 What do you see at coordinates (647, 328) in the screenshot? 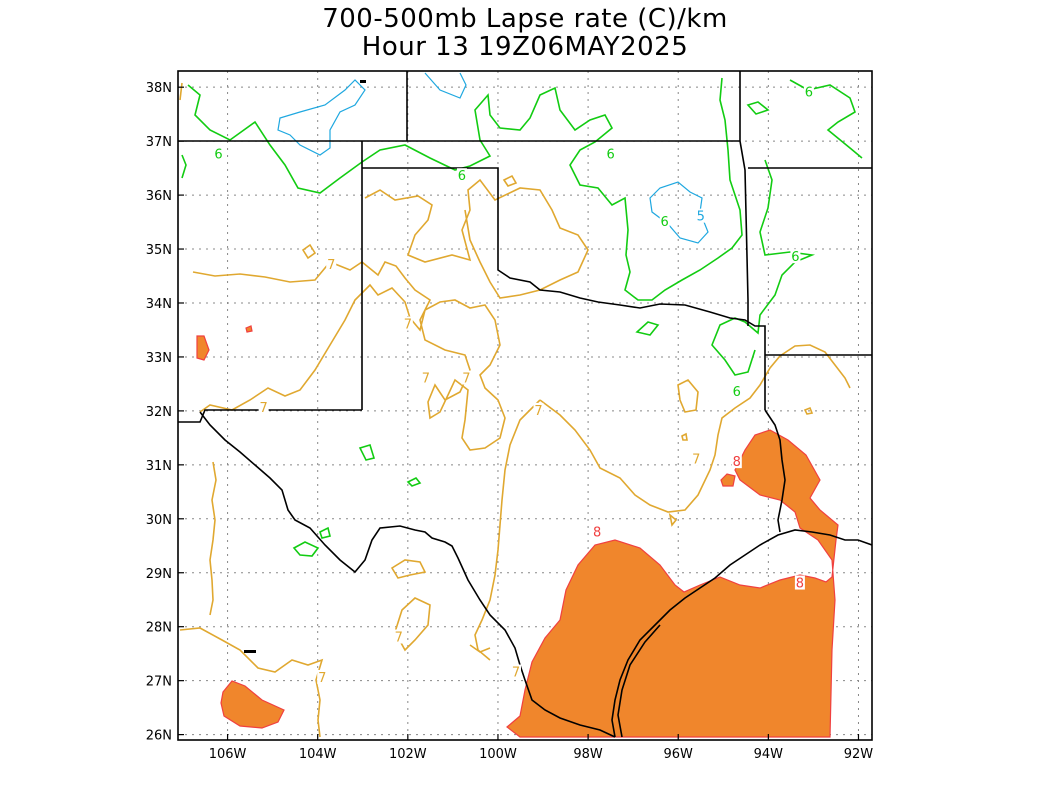
I see `contour-6-okc-small` at bounding box center [647, 328].